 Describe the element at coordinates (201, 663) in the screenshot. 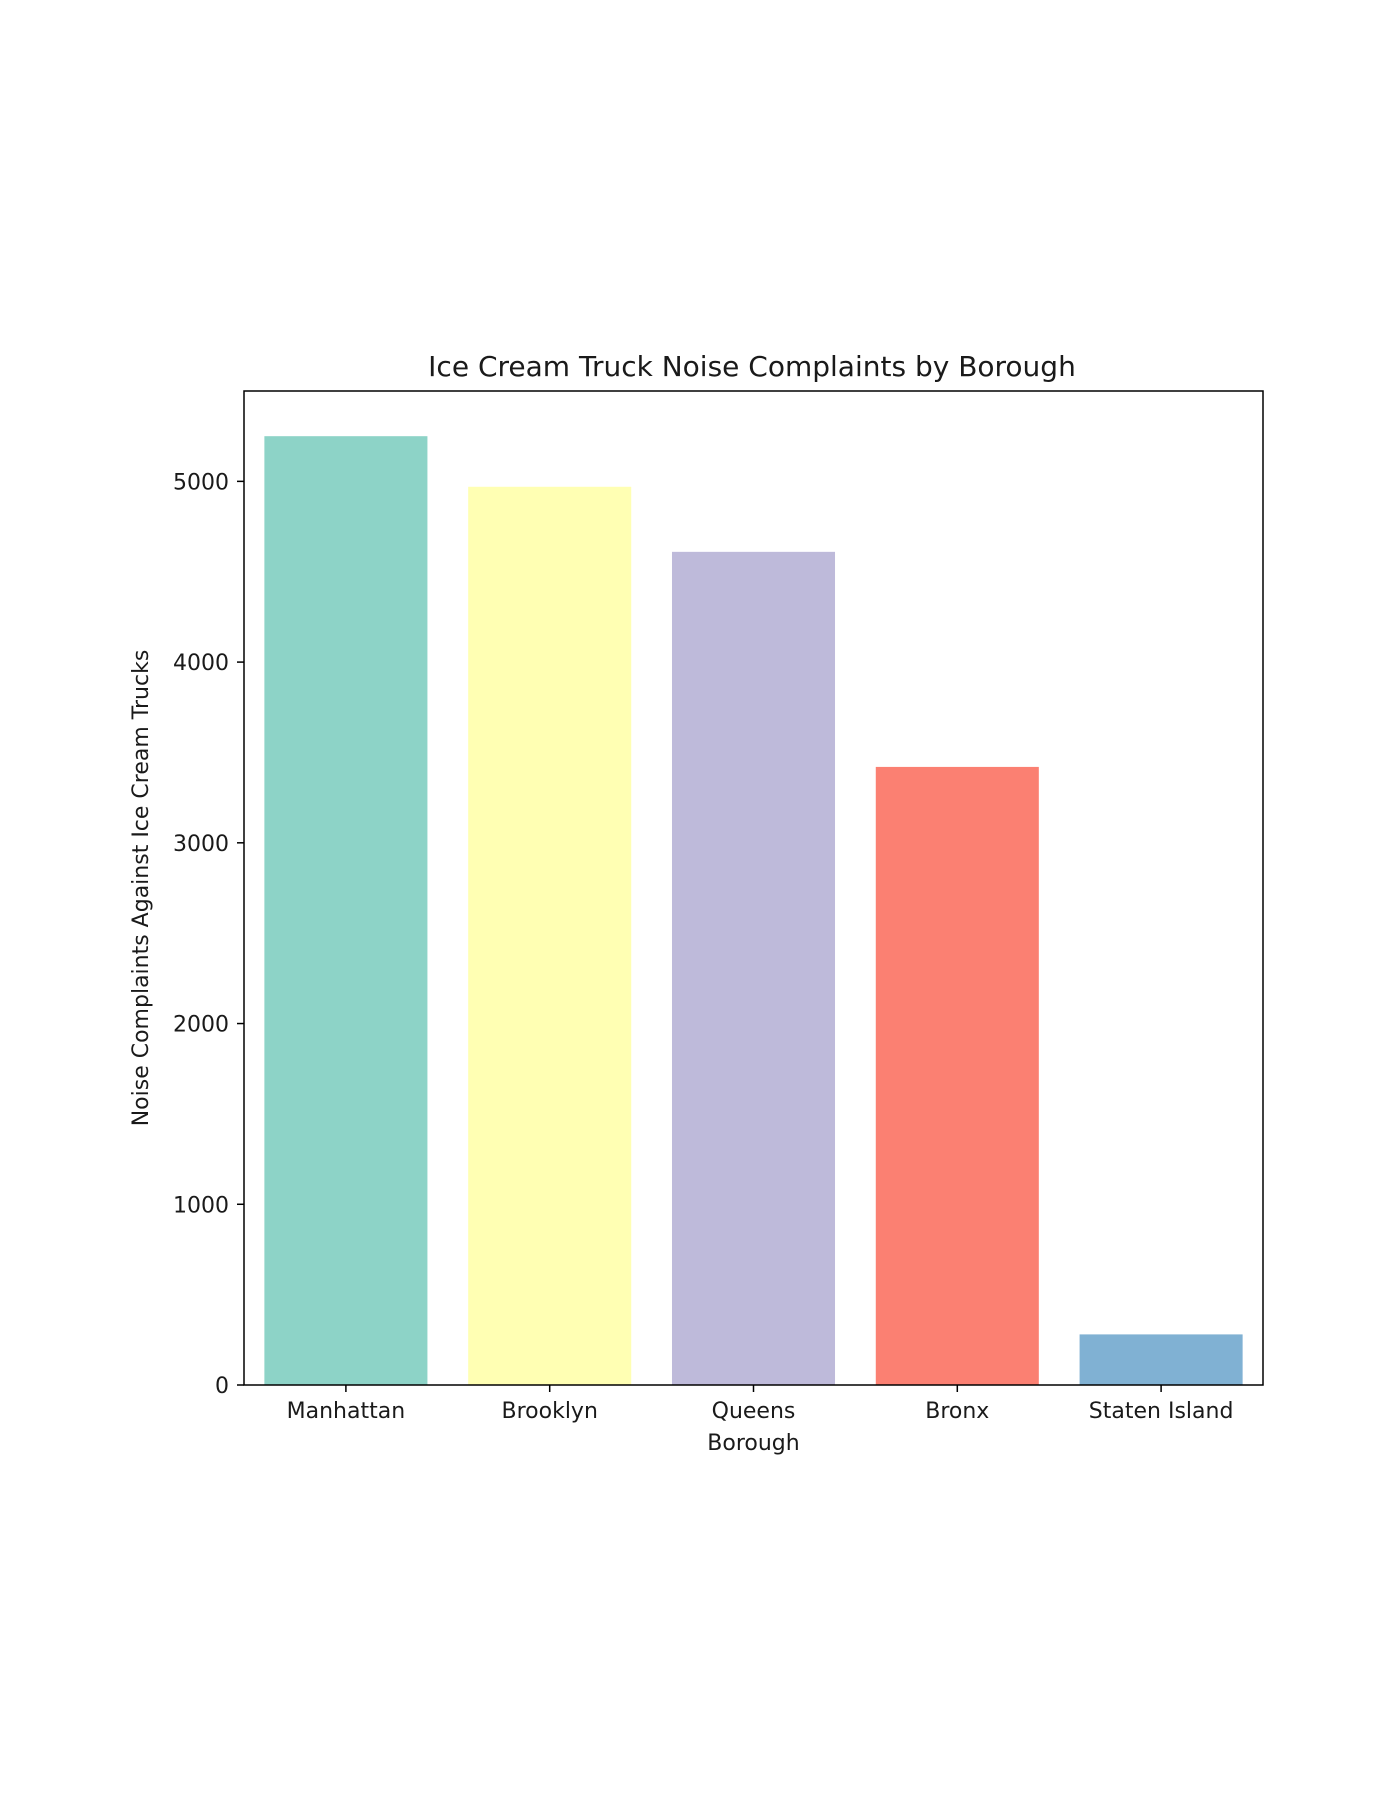

I see `y-tick-label: 4000` at that location.